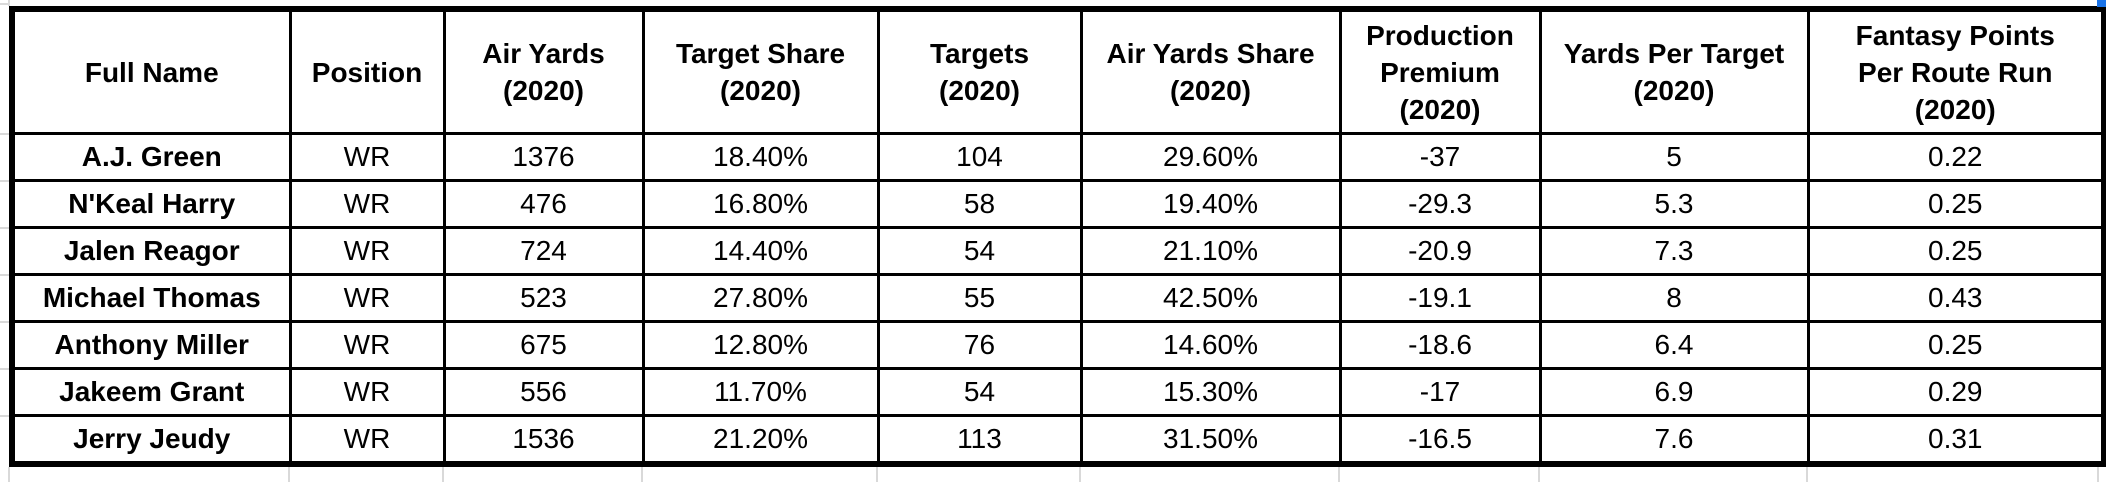  Describe the element at coordinates (1674, 204) in the screenshot. I see `table-cell: 5.3` at that location.